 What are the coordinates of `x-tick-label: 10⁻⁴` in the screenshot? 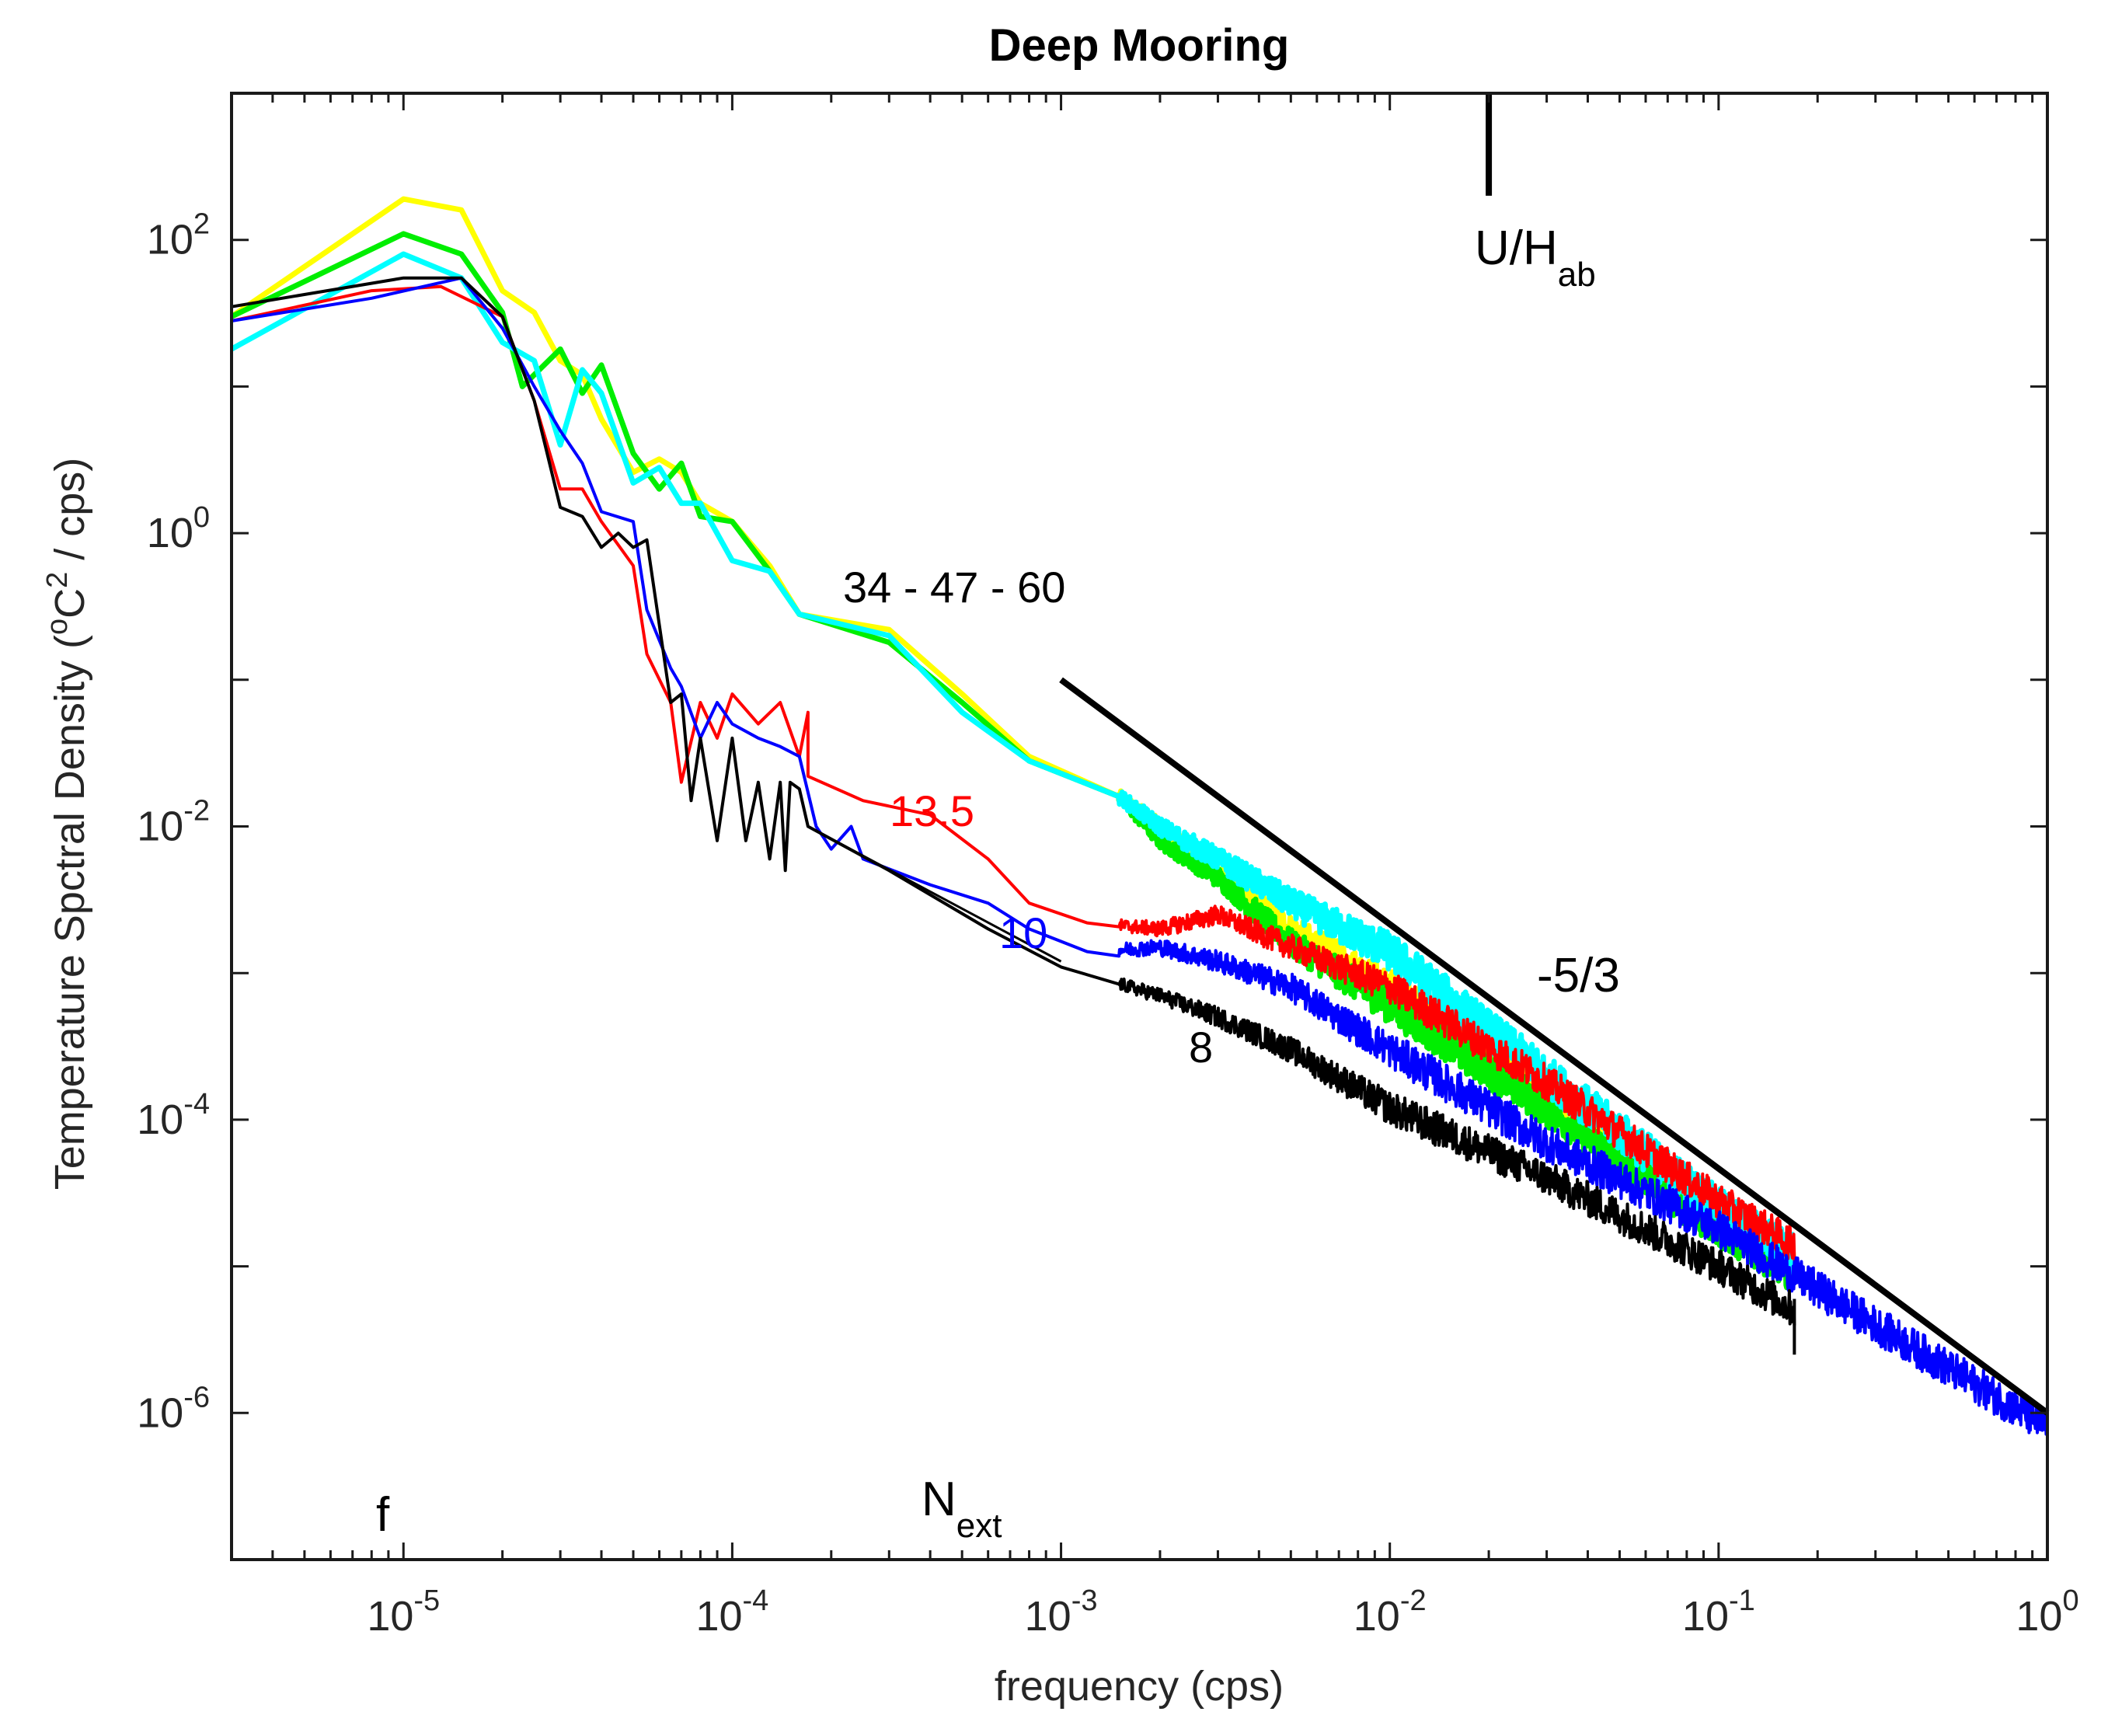 It's located at (731, 1612).